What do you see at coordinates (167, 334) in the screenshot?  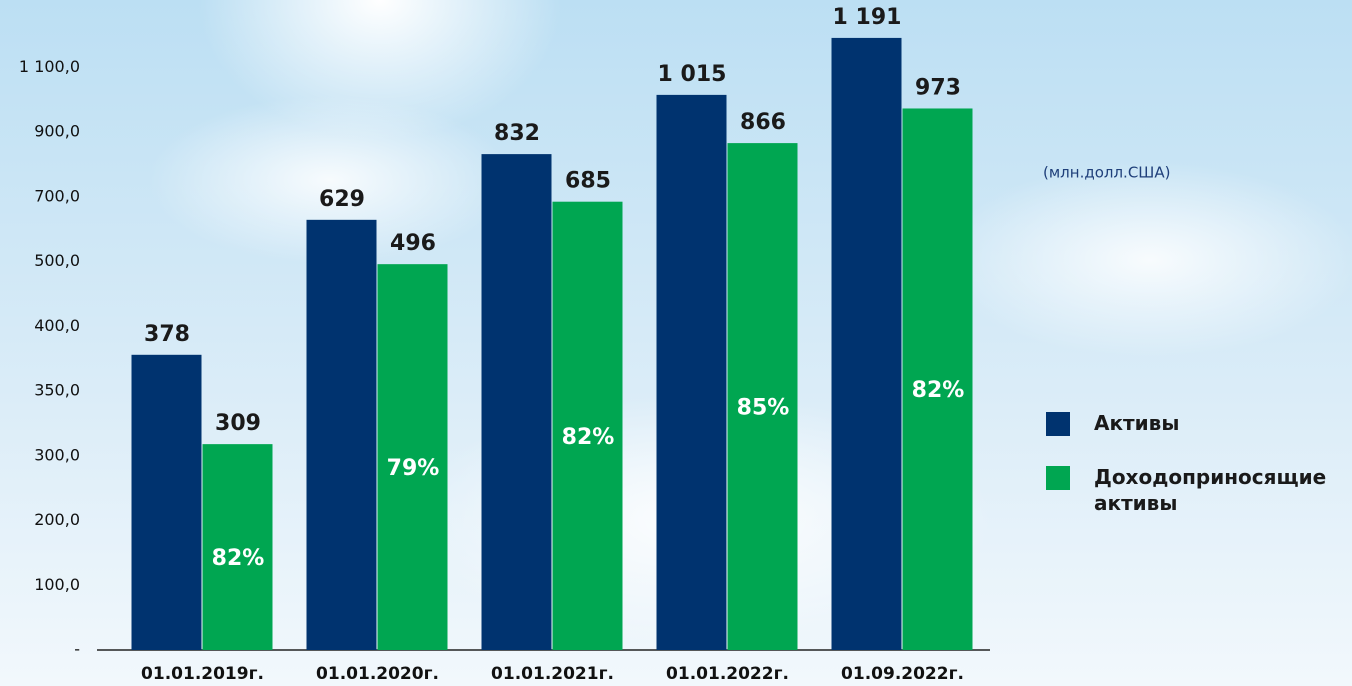 I see `value-label: 378` at bounding box center [167, 334].